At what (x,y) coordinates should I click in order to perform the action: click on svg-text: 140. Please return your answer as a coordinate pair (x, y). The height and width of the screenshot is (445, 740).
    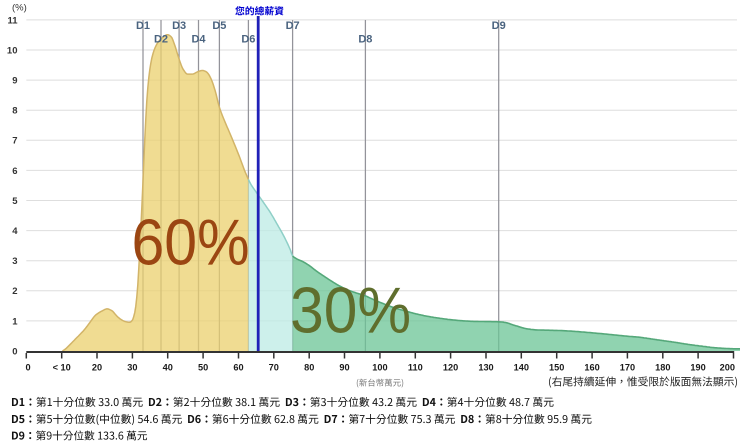
    Looking at the image, I should click on (521, 368).